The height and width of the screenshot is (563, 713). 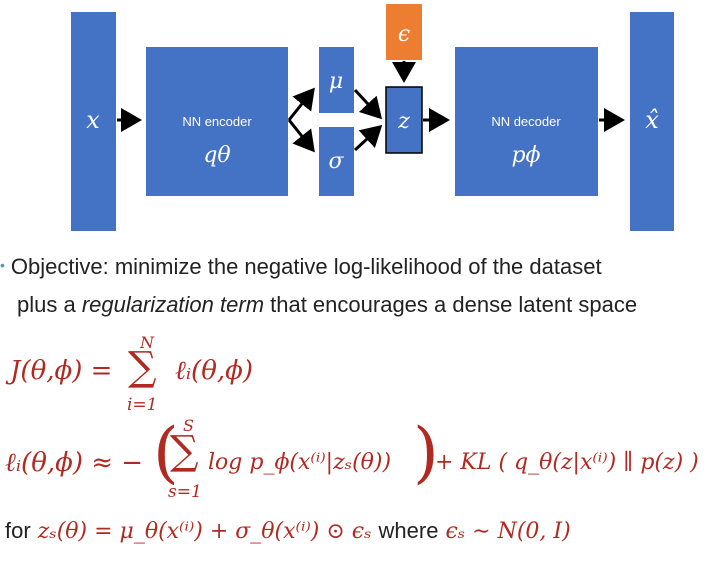 What do you see at coordinates (147, 342) in the screenshot?
I see `equation-1-sum-top: N` at bounding box center [147, 342].